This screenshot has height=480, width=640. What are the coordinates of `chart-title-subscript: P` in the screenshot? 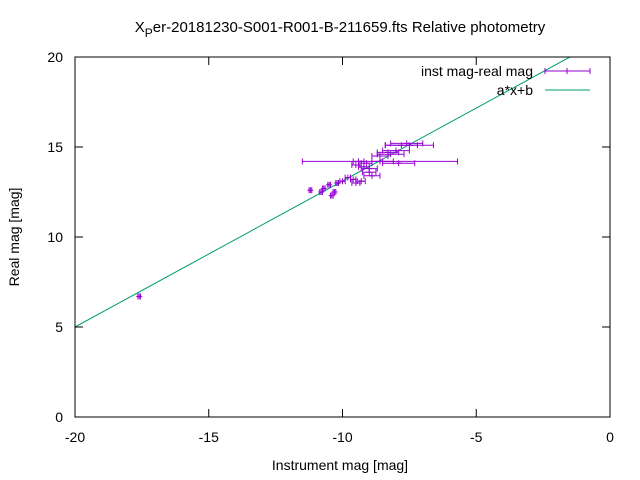 It's located at (149, 33).